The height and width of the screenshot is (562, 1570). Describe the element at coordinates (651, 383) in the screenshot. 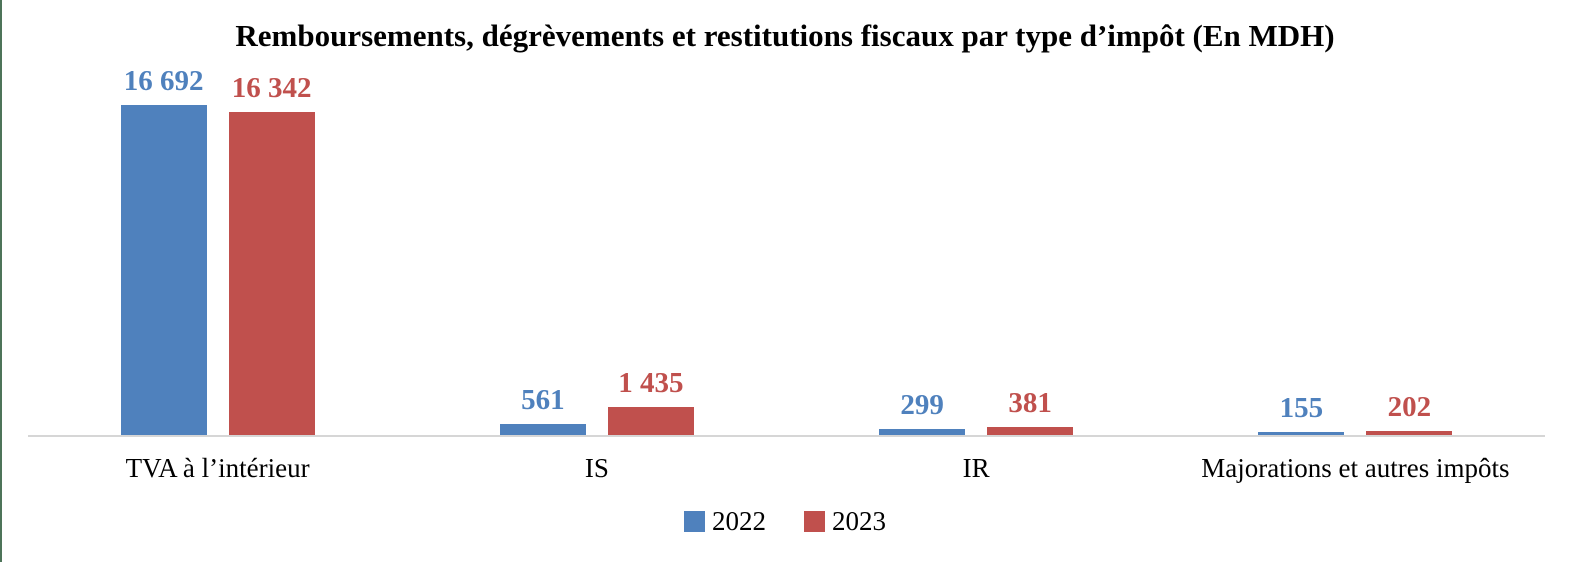

I see `bar-value-label: 1 435` at that location.